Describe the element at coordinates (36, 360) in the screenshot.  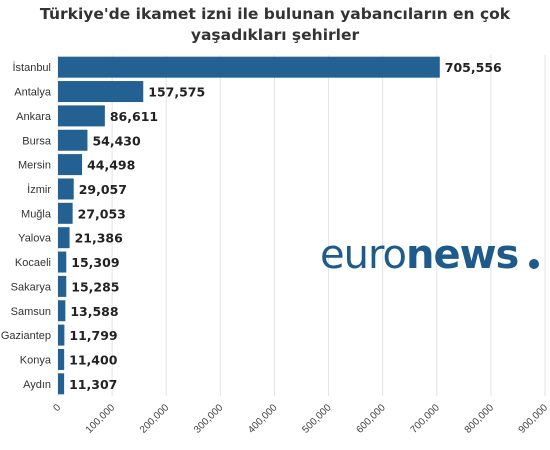
I see `category-label: Konya` at that location.